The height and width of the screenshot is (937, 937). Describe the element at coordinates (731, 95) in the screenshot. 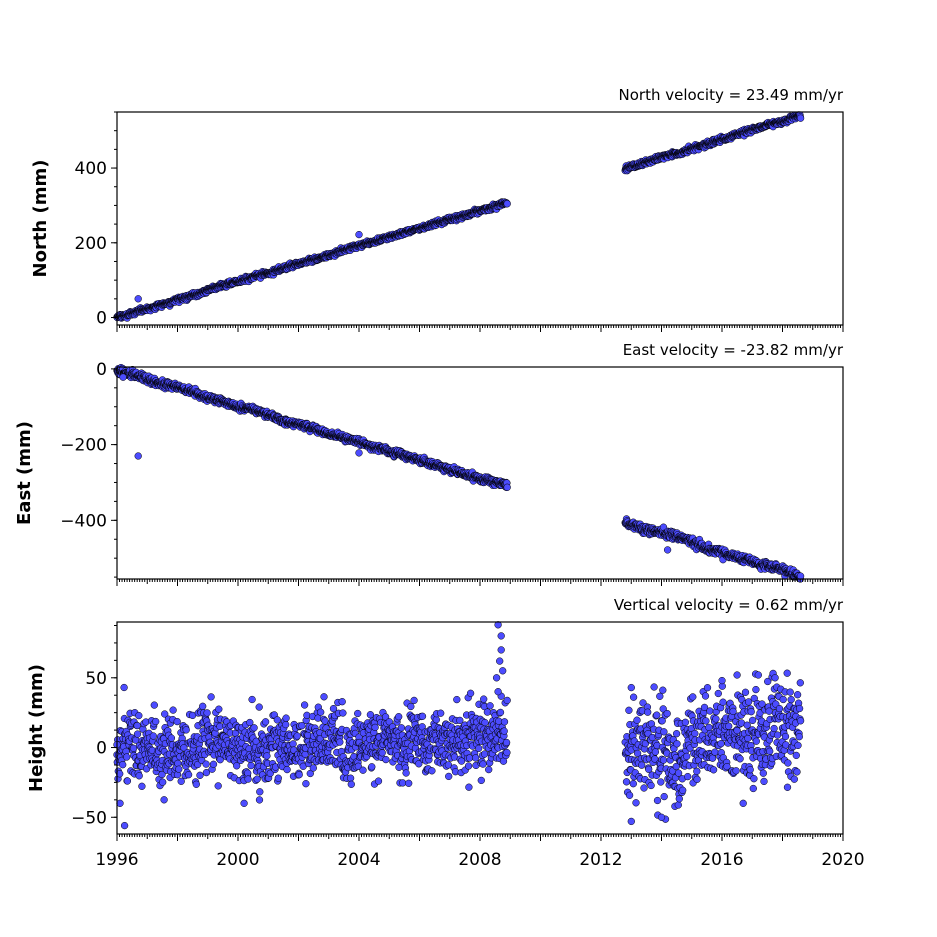

I see `north-velocity-annotation: North velocity = 23.49 mm/yr` at that location.